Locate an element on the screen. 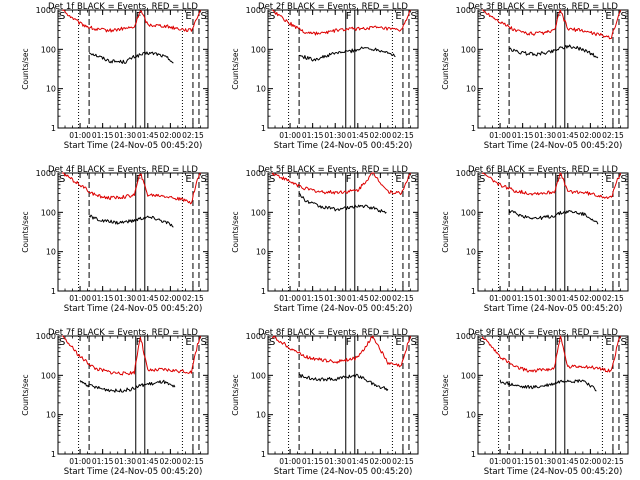 The image size is (640, 480). panel-title: Det 6f BLACK = Events, RED = LLD is located at coordinates (543, 170).